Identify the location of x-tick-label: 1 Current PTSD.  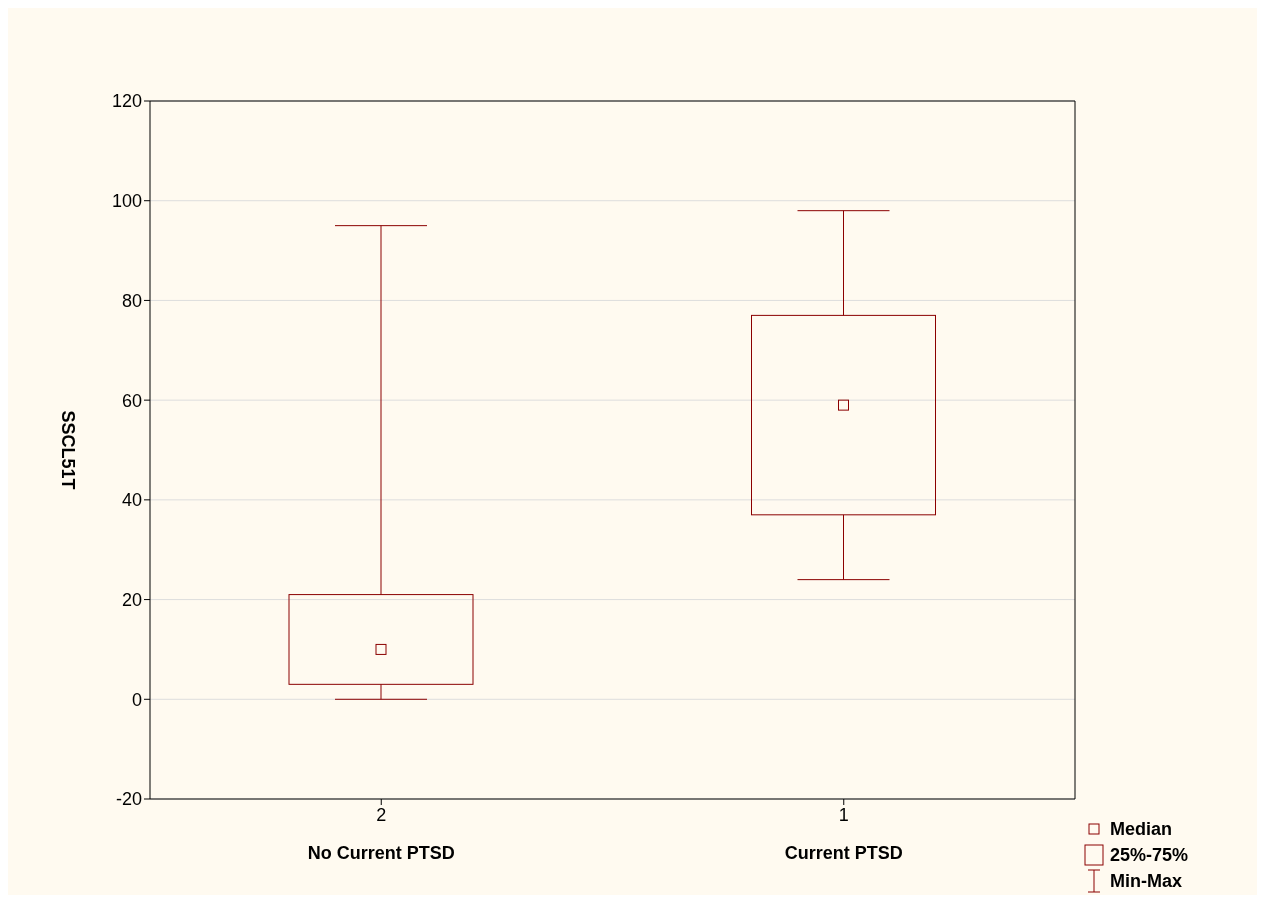
(843, 834).